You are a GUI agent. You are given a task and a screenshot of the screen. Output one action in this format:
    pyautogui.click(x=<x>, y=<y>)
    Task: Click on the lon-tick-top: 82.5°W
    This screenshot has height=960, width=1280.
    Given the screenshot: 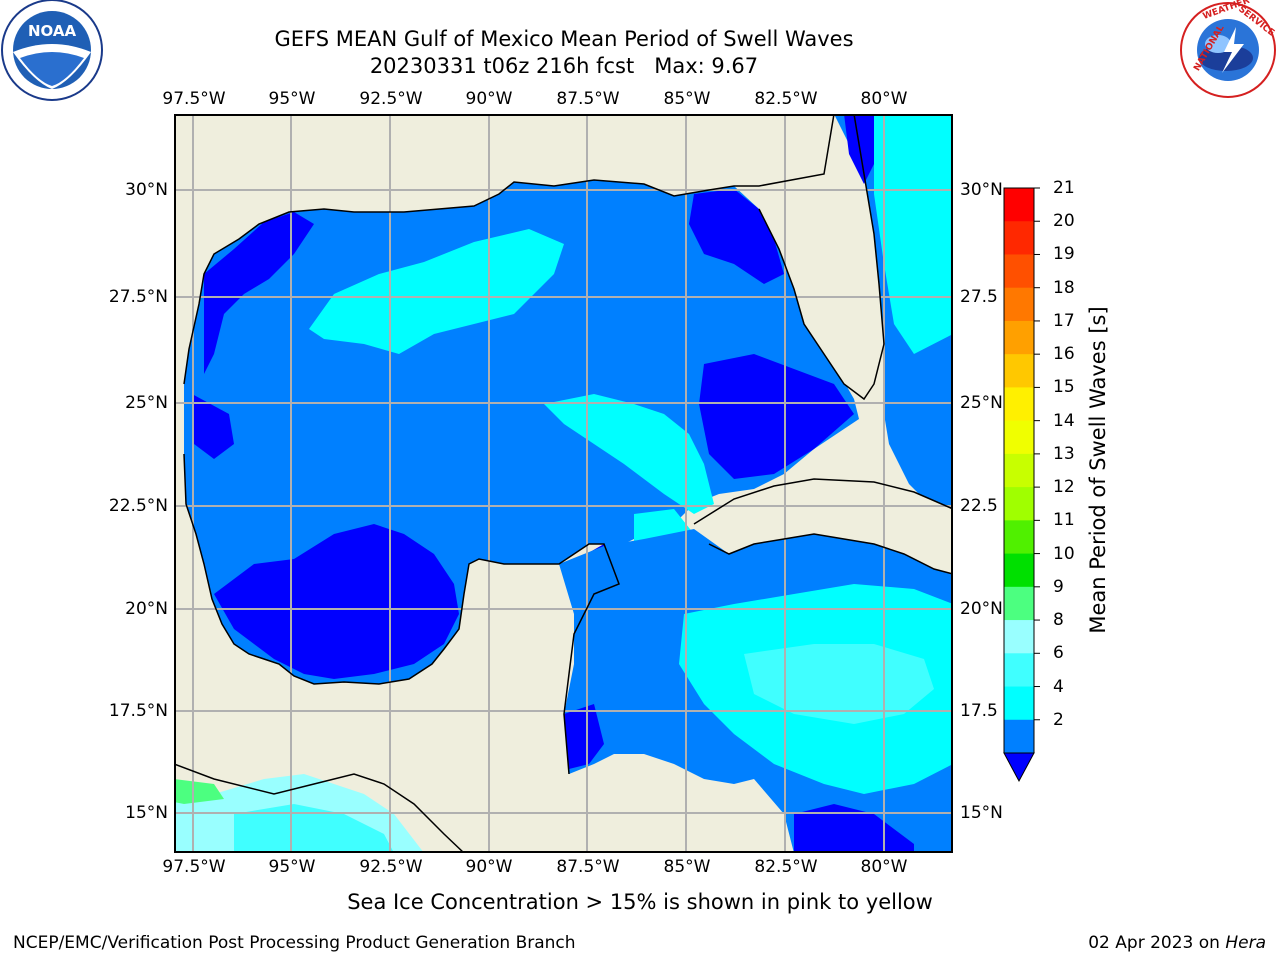 What is the action you would take?
    pyautogui.click(x=786, y=99)
    